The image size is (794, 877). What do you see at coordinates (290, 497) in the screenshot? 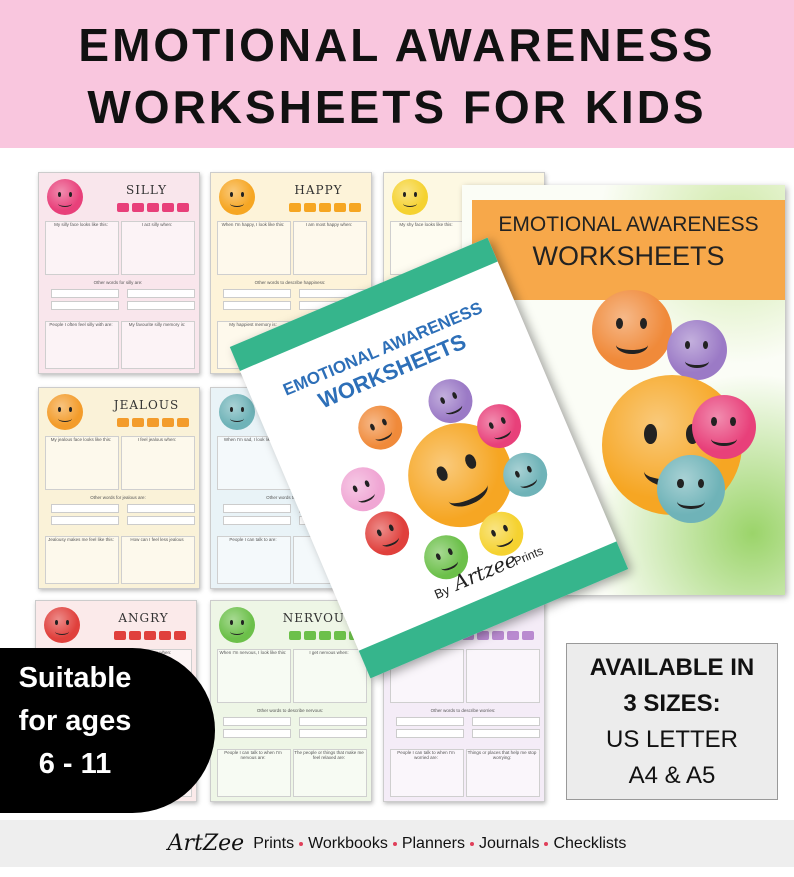
I see `prompt: Other words to describe` at bounding box center [290, 497].